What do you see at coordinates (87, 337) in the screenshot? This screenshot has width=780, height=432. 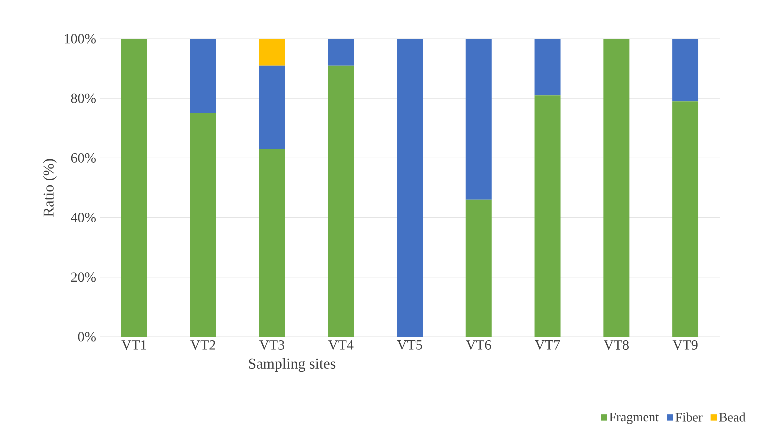 I see `y-tick-label: 0%` at bounding box center [87, 337].